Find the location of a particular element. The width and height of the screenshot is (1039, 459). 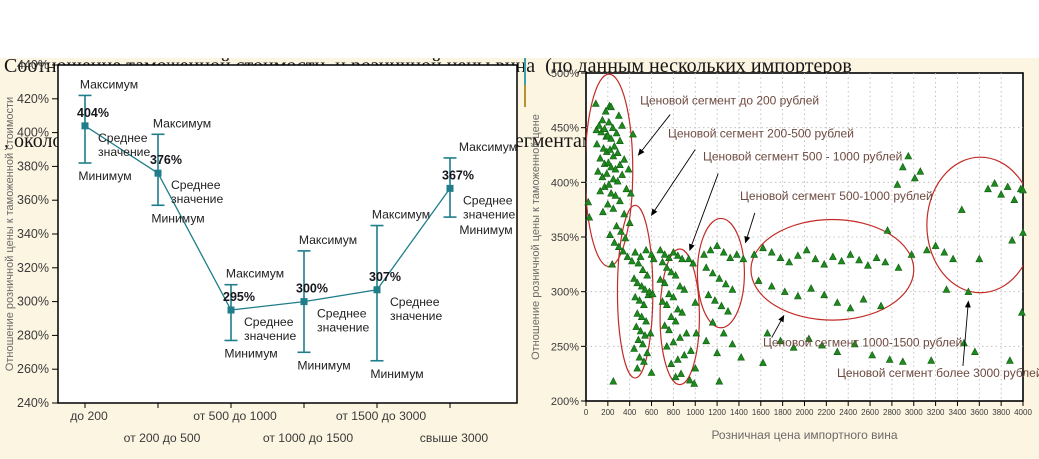

x-tick-label: свыше 3000 is located at coordinates (454, 438).